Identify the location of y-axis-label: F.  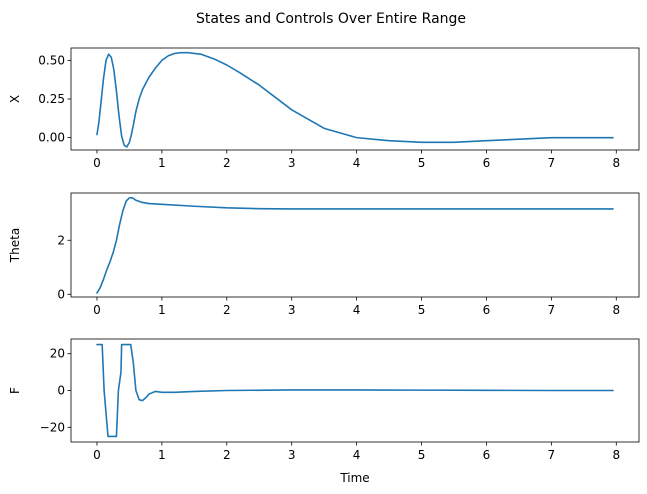
(15, 390).